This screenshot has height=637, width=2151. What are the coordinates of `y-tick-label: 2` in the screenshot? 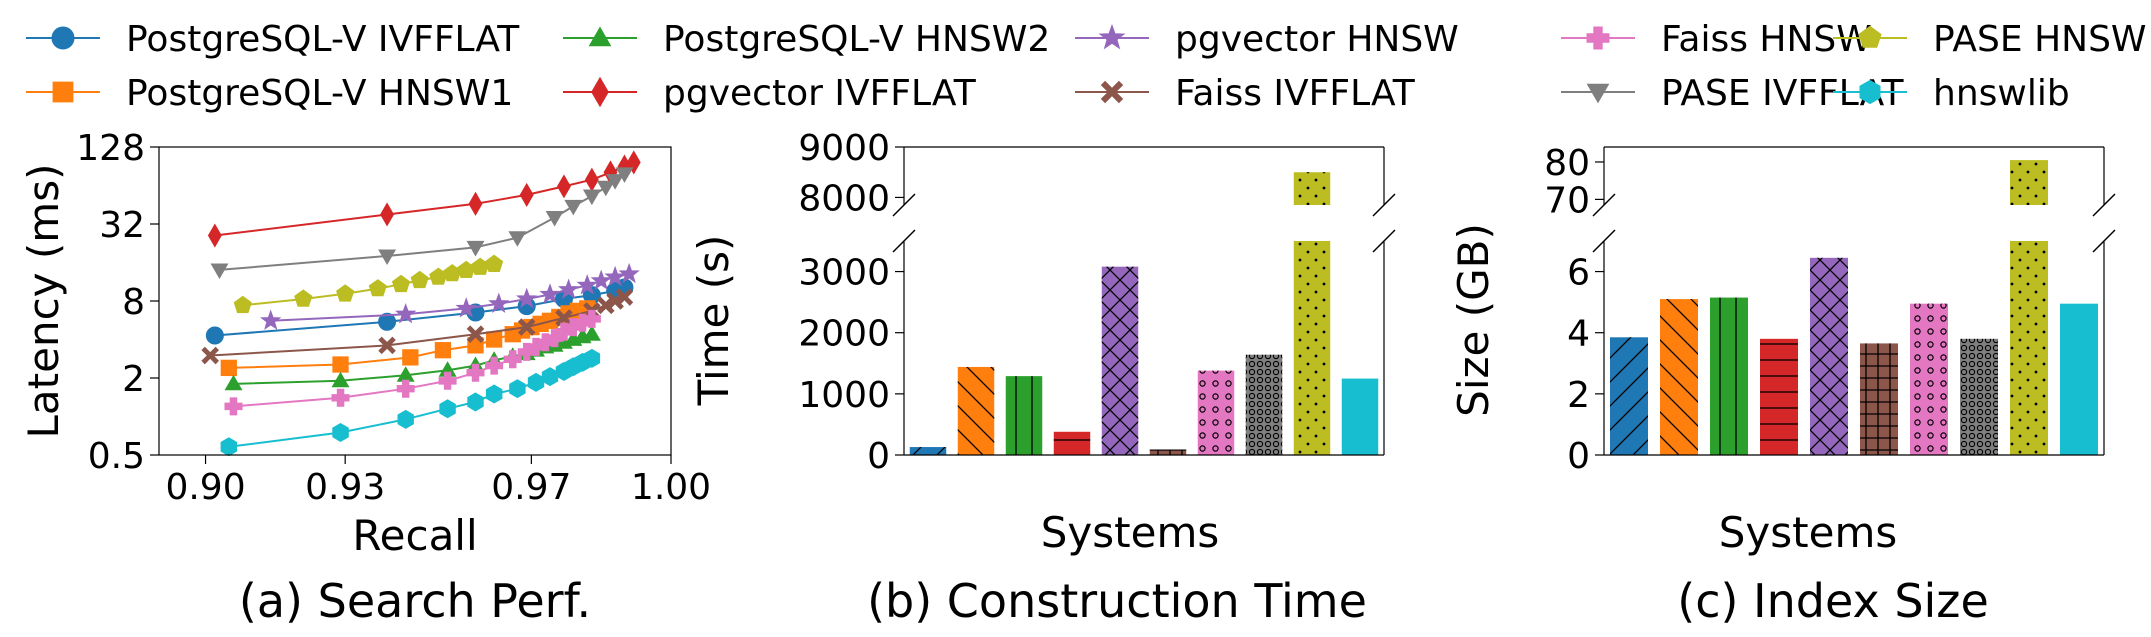 It's located at (1578, 395).